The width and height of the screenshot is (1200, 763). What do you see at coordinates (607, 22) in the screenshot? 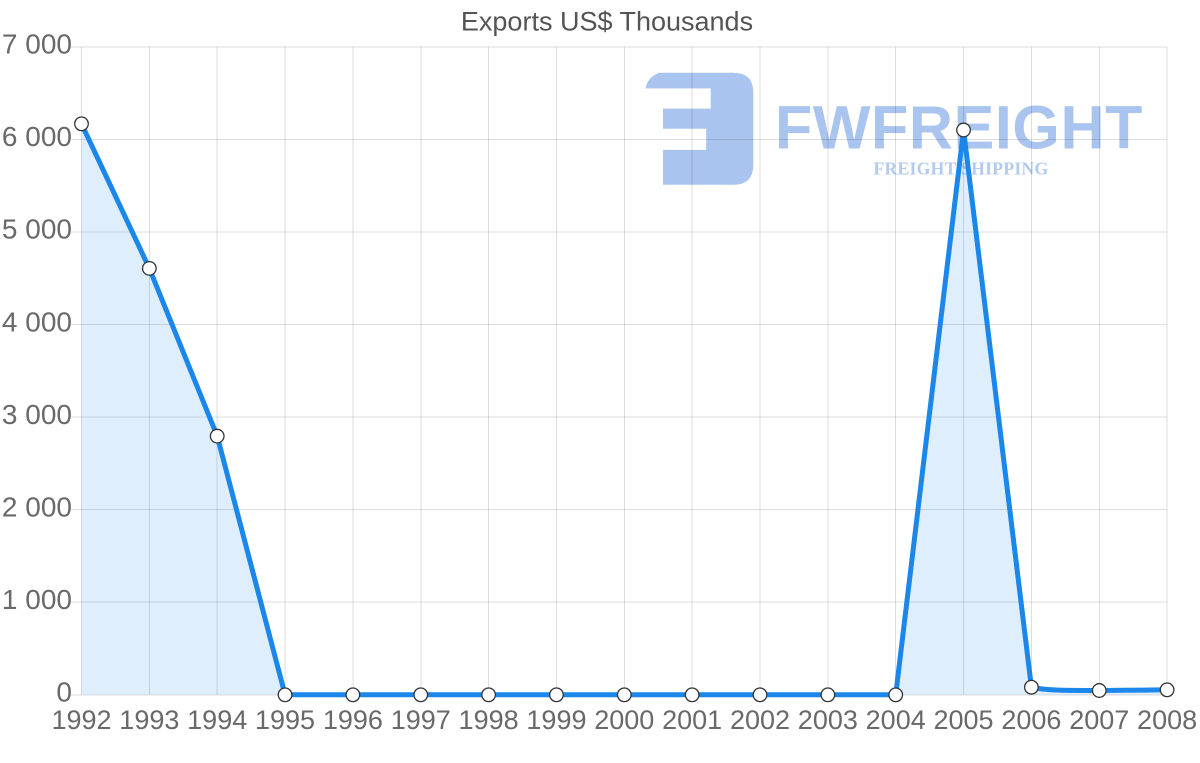
I see `svg-text: Exports US$ Thousands` at bounding box center [607, 22].